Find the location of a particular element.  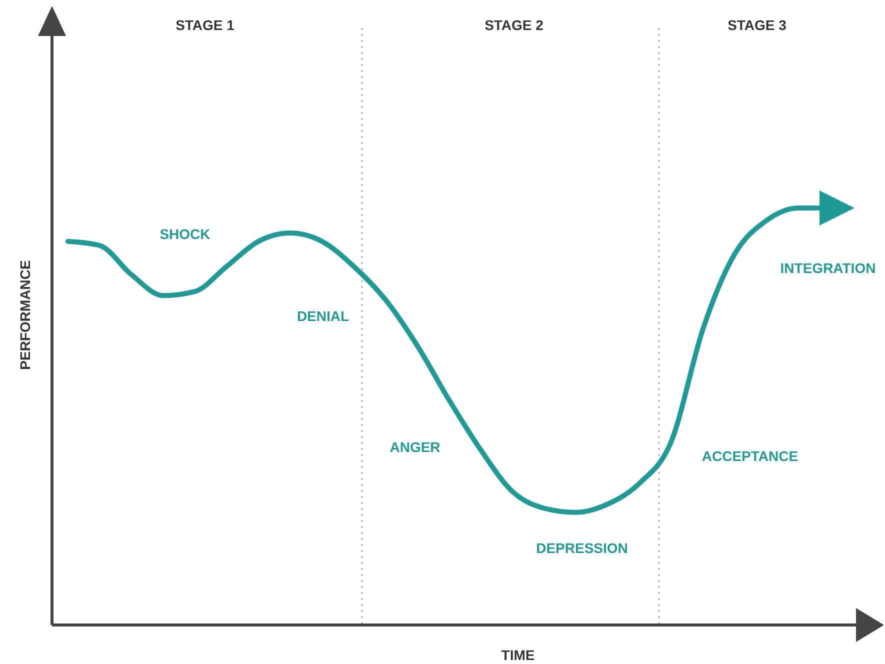

annotation: ANGER is located at coordinates (415, 447).